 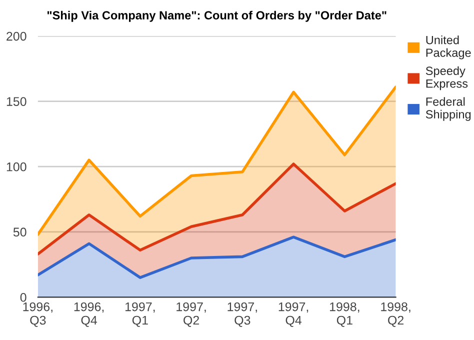 I want to click on y-tick-label: 150, so click(x=16, y=101).